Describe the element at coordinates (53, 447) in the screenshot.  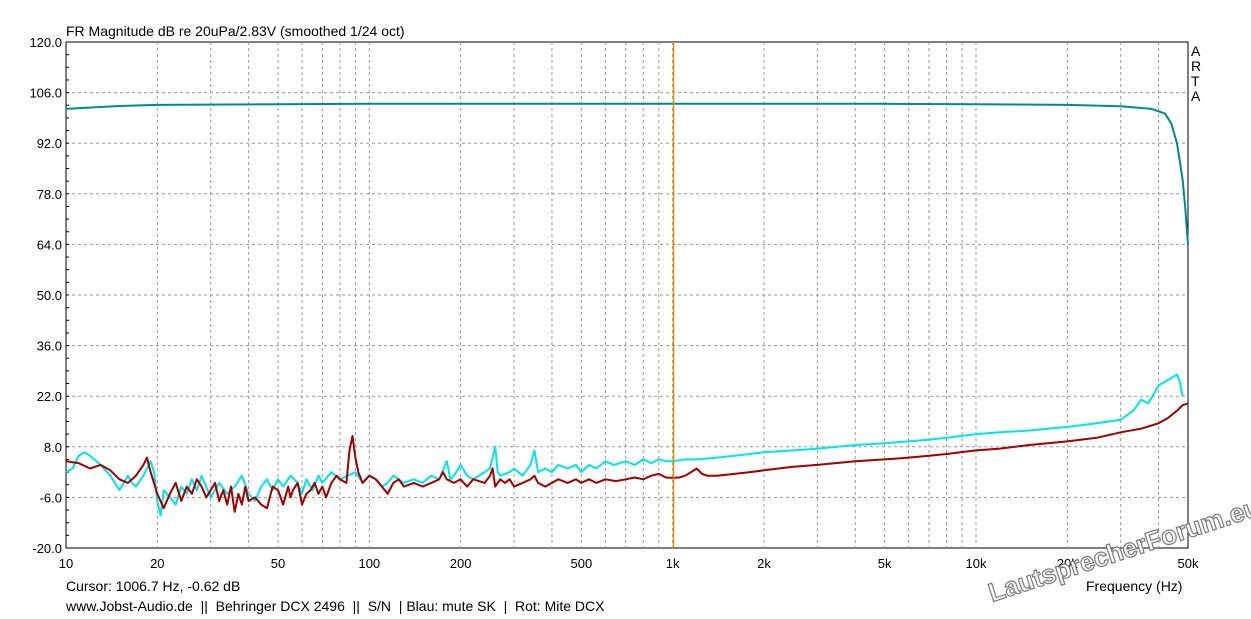
I see `y-tick-label: 8.0` at that location.